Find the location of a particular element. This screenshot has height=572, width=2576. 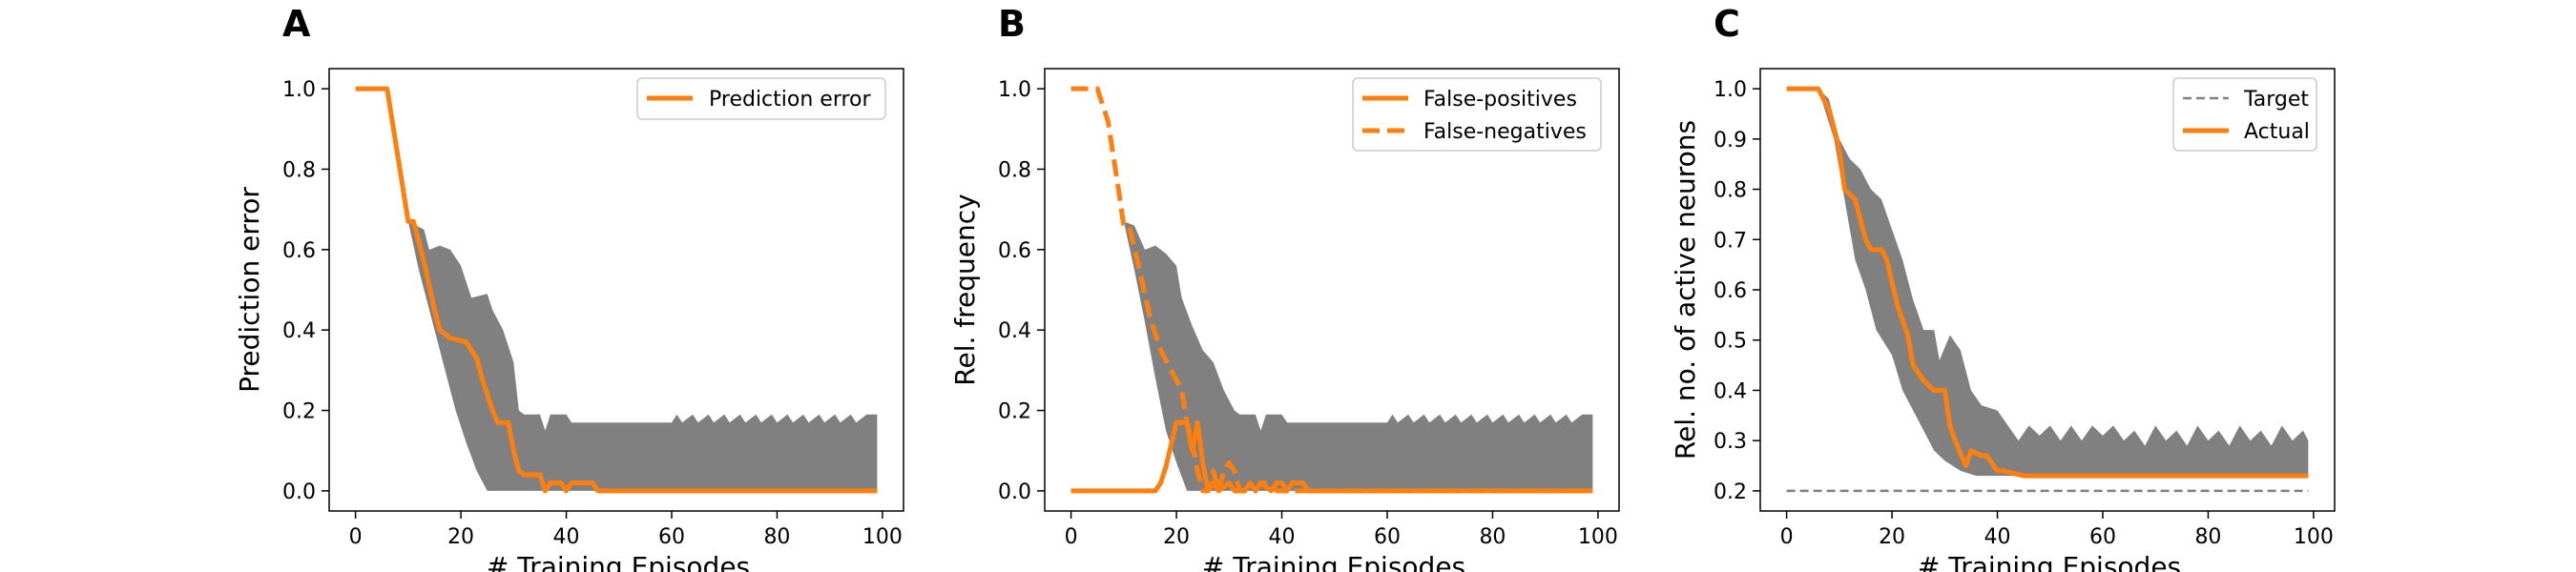

y-axis-label-b: Rel. frequency is located at coordinates (965, 290).